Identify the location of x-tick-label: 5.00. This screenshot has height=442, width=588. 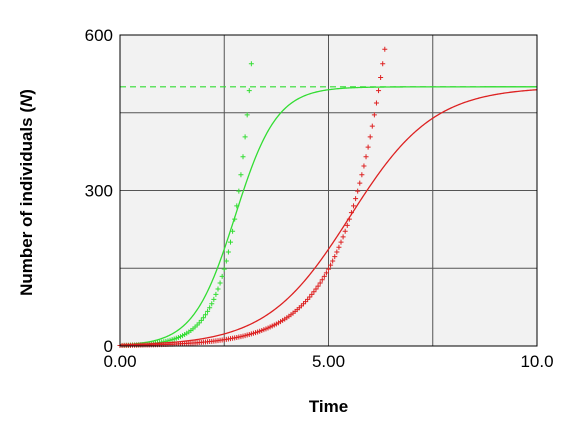
(328, 361).